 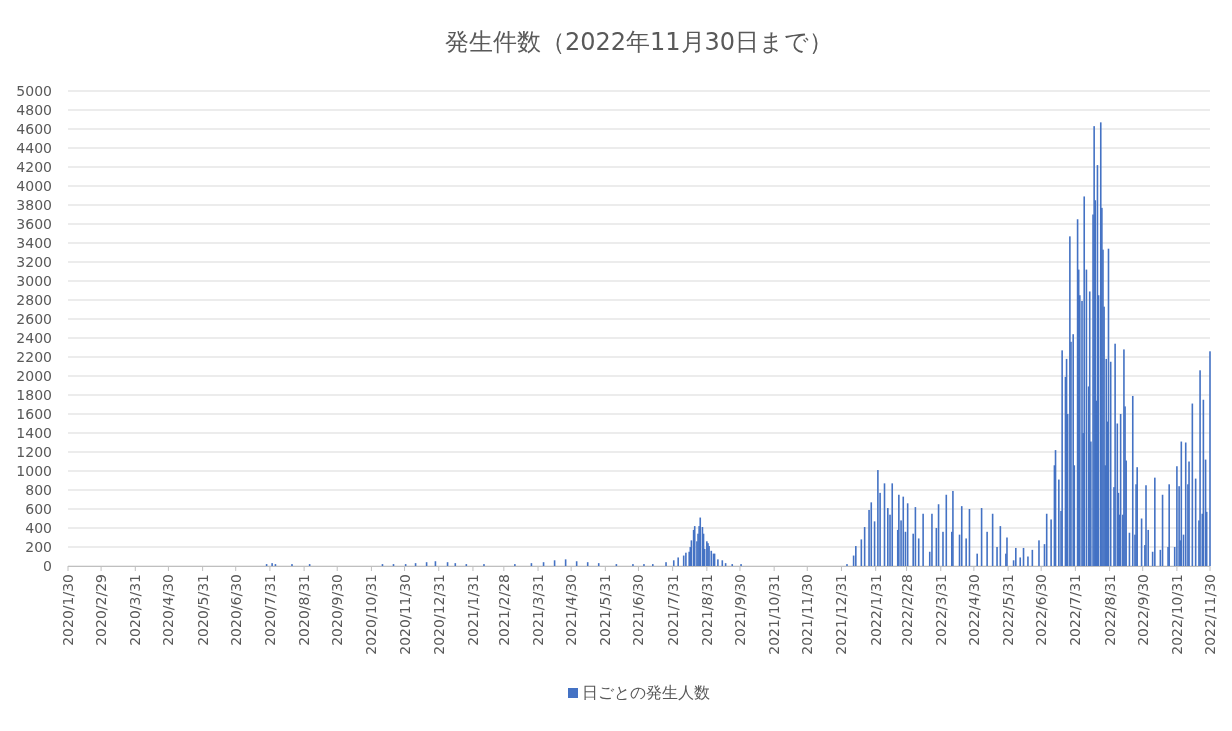 I want to click on x-tick-label: 2022/6/30, so click(x=1041, y=610).